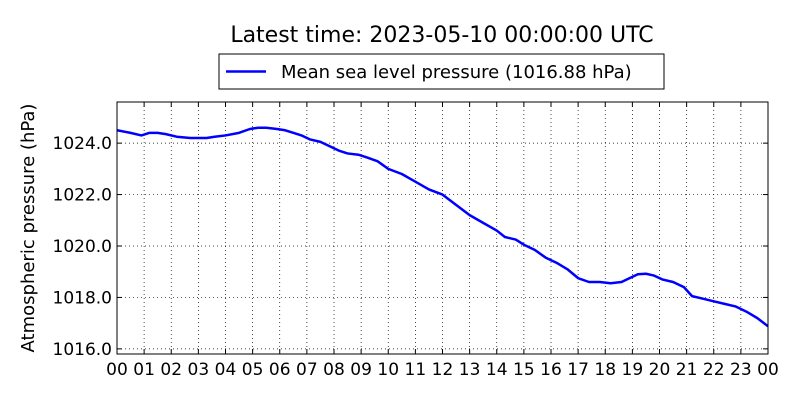  I want to click on x-tick-label: 18, so click(605, 370).